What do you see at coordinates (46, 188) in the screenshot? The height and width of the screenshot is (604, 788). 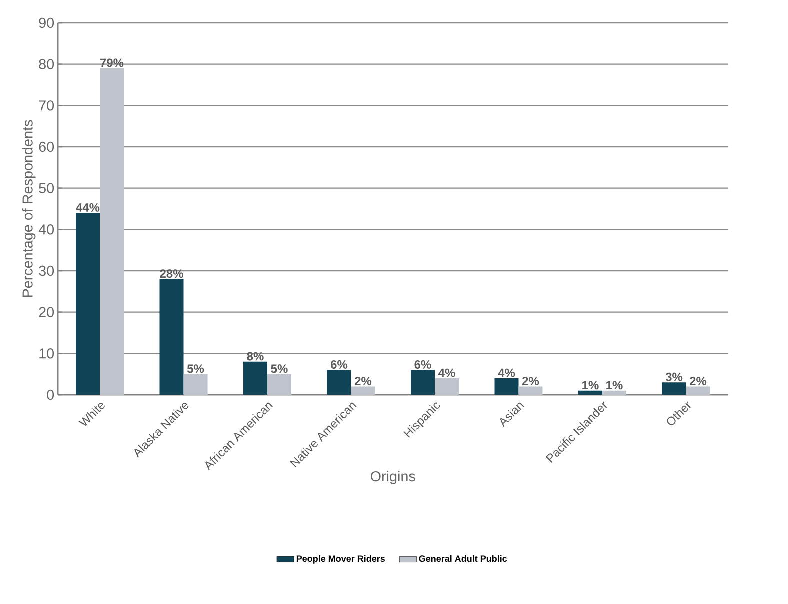 I see `y-tick-label: 50` at bounding box center [46, 188].